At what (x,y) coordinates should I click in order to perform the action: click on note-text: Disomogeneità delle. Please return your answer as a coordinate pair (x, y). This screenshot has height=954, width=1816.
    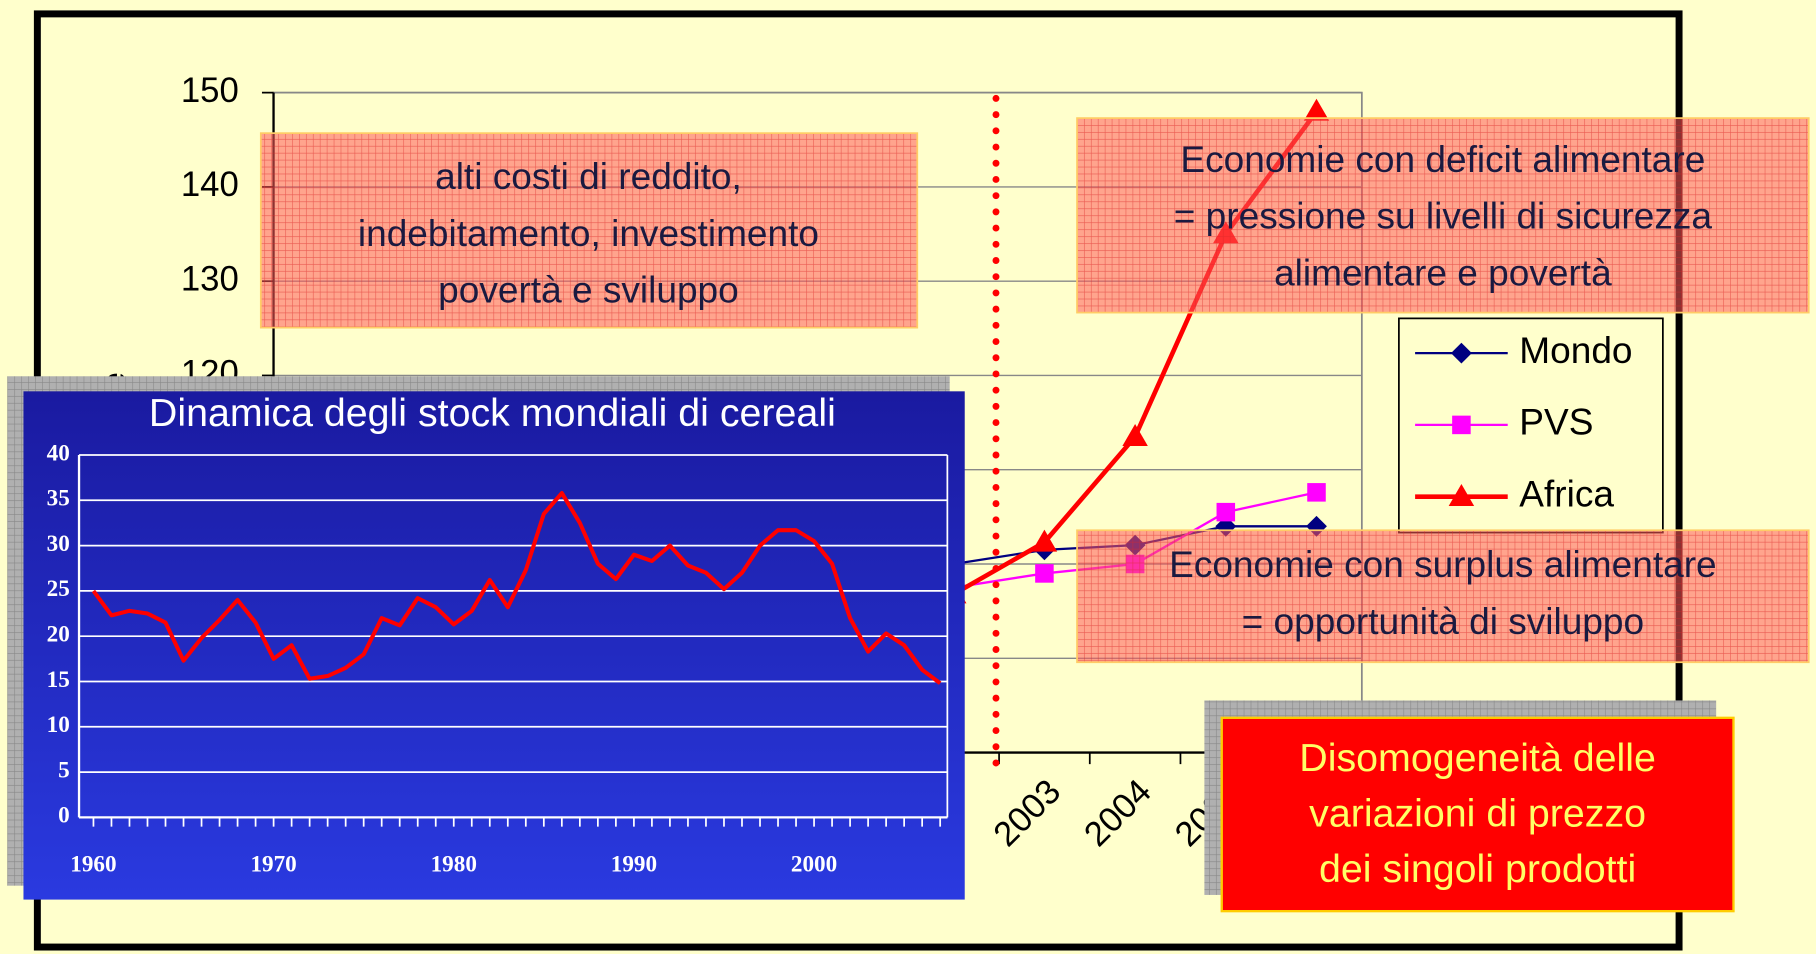
    Looking at the image, I should click on (1477, 758).